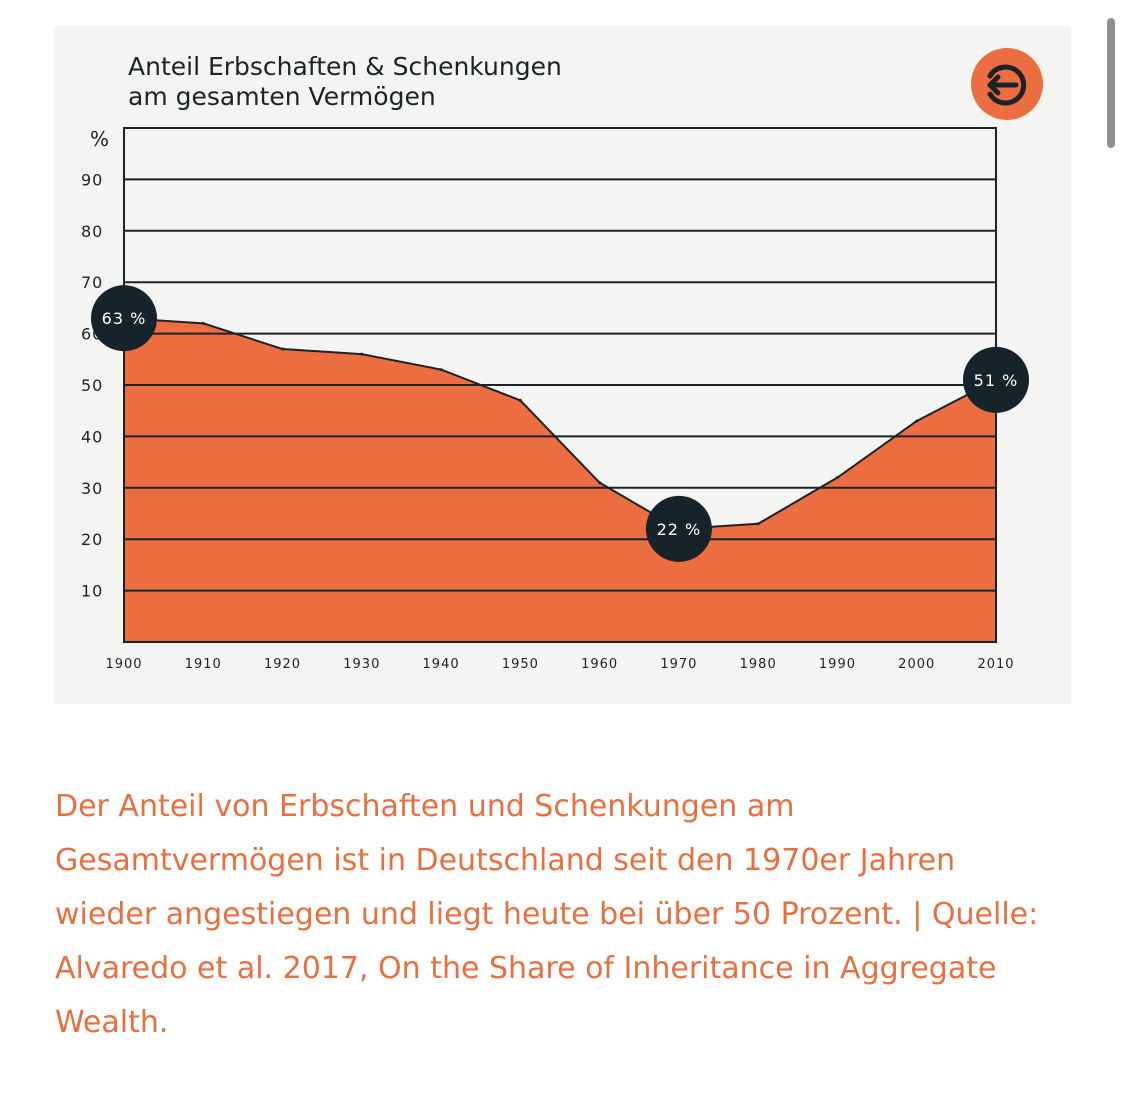 The image size is (1125, 1093). Describe the element at coordinates (92, 436) in the screenshot. I see `y-tick-label: 40` at that location.